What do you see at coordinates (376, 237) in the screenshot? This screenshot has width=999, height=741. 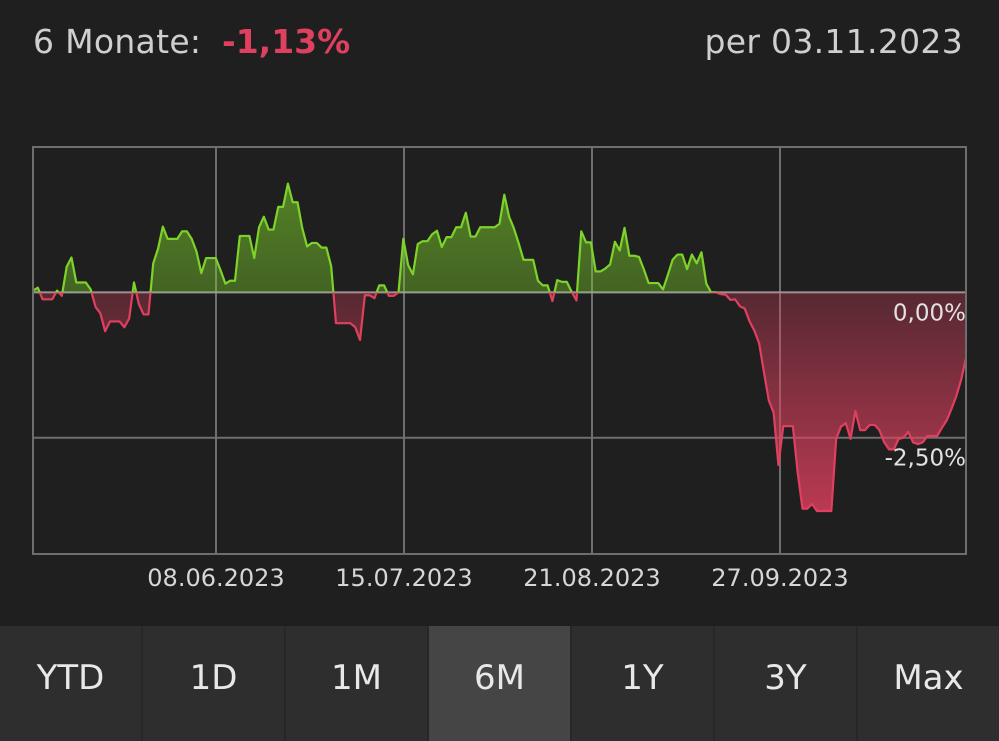 I see `series-line-positive` at bounding box center [376, 237].